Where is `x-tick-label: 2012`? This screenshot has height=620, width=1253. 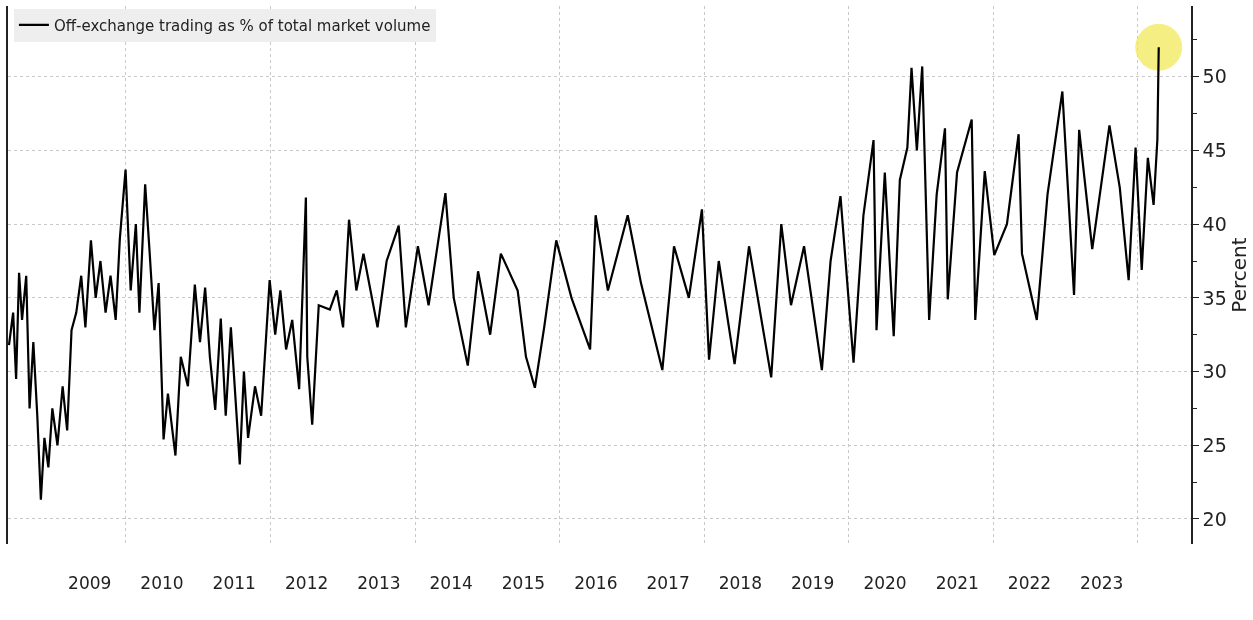
x-tick-label: 2012 is located at coordinates (307, 583).